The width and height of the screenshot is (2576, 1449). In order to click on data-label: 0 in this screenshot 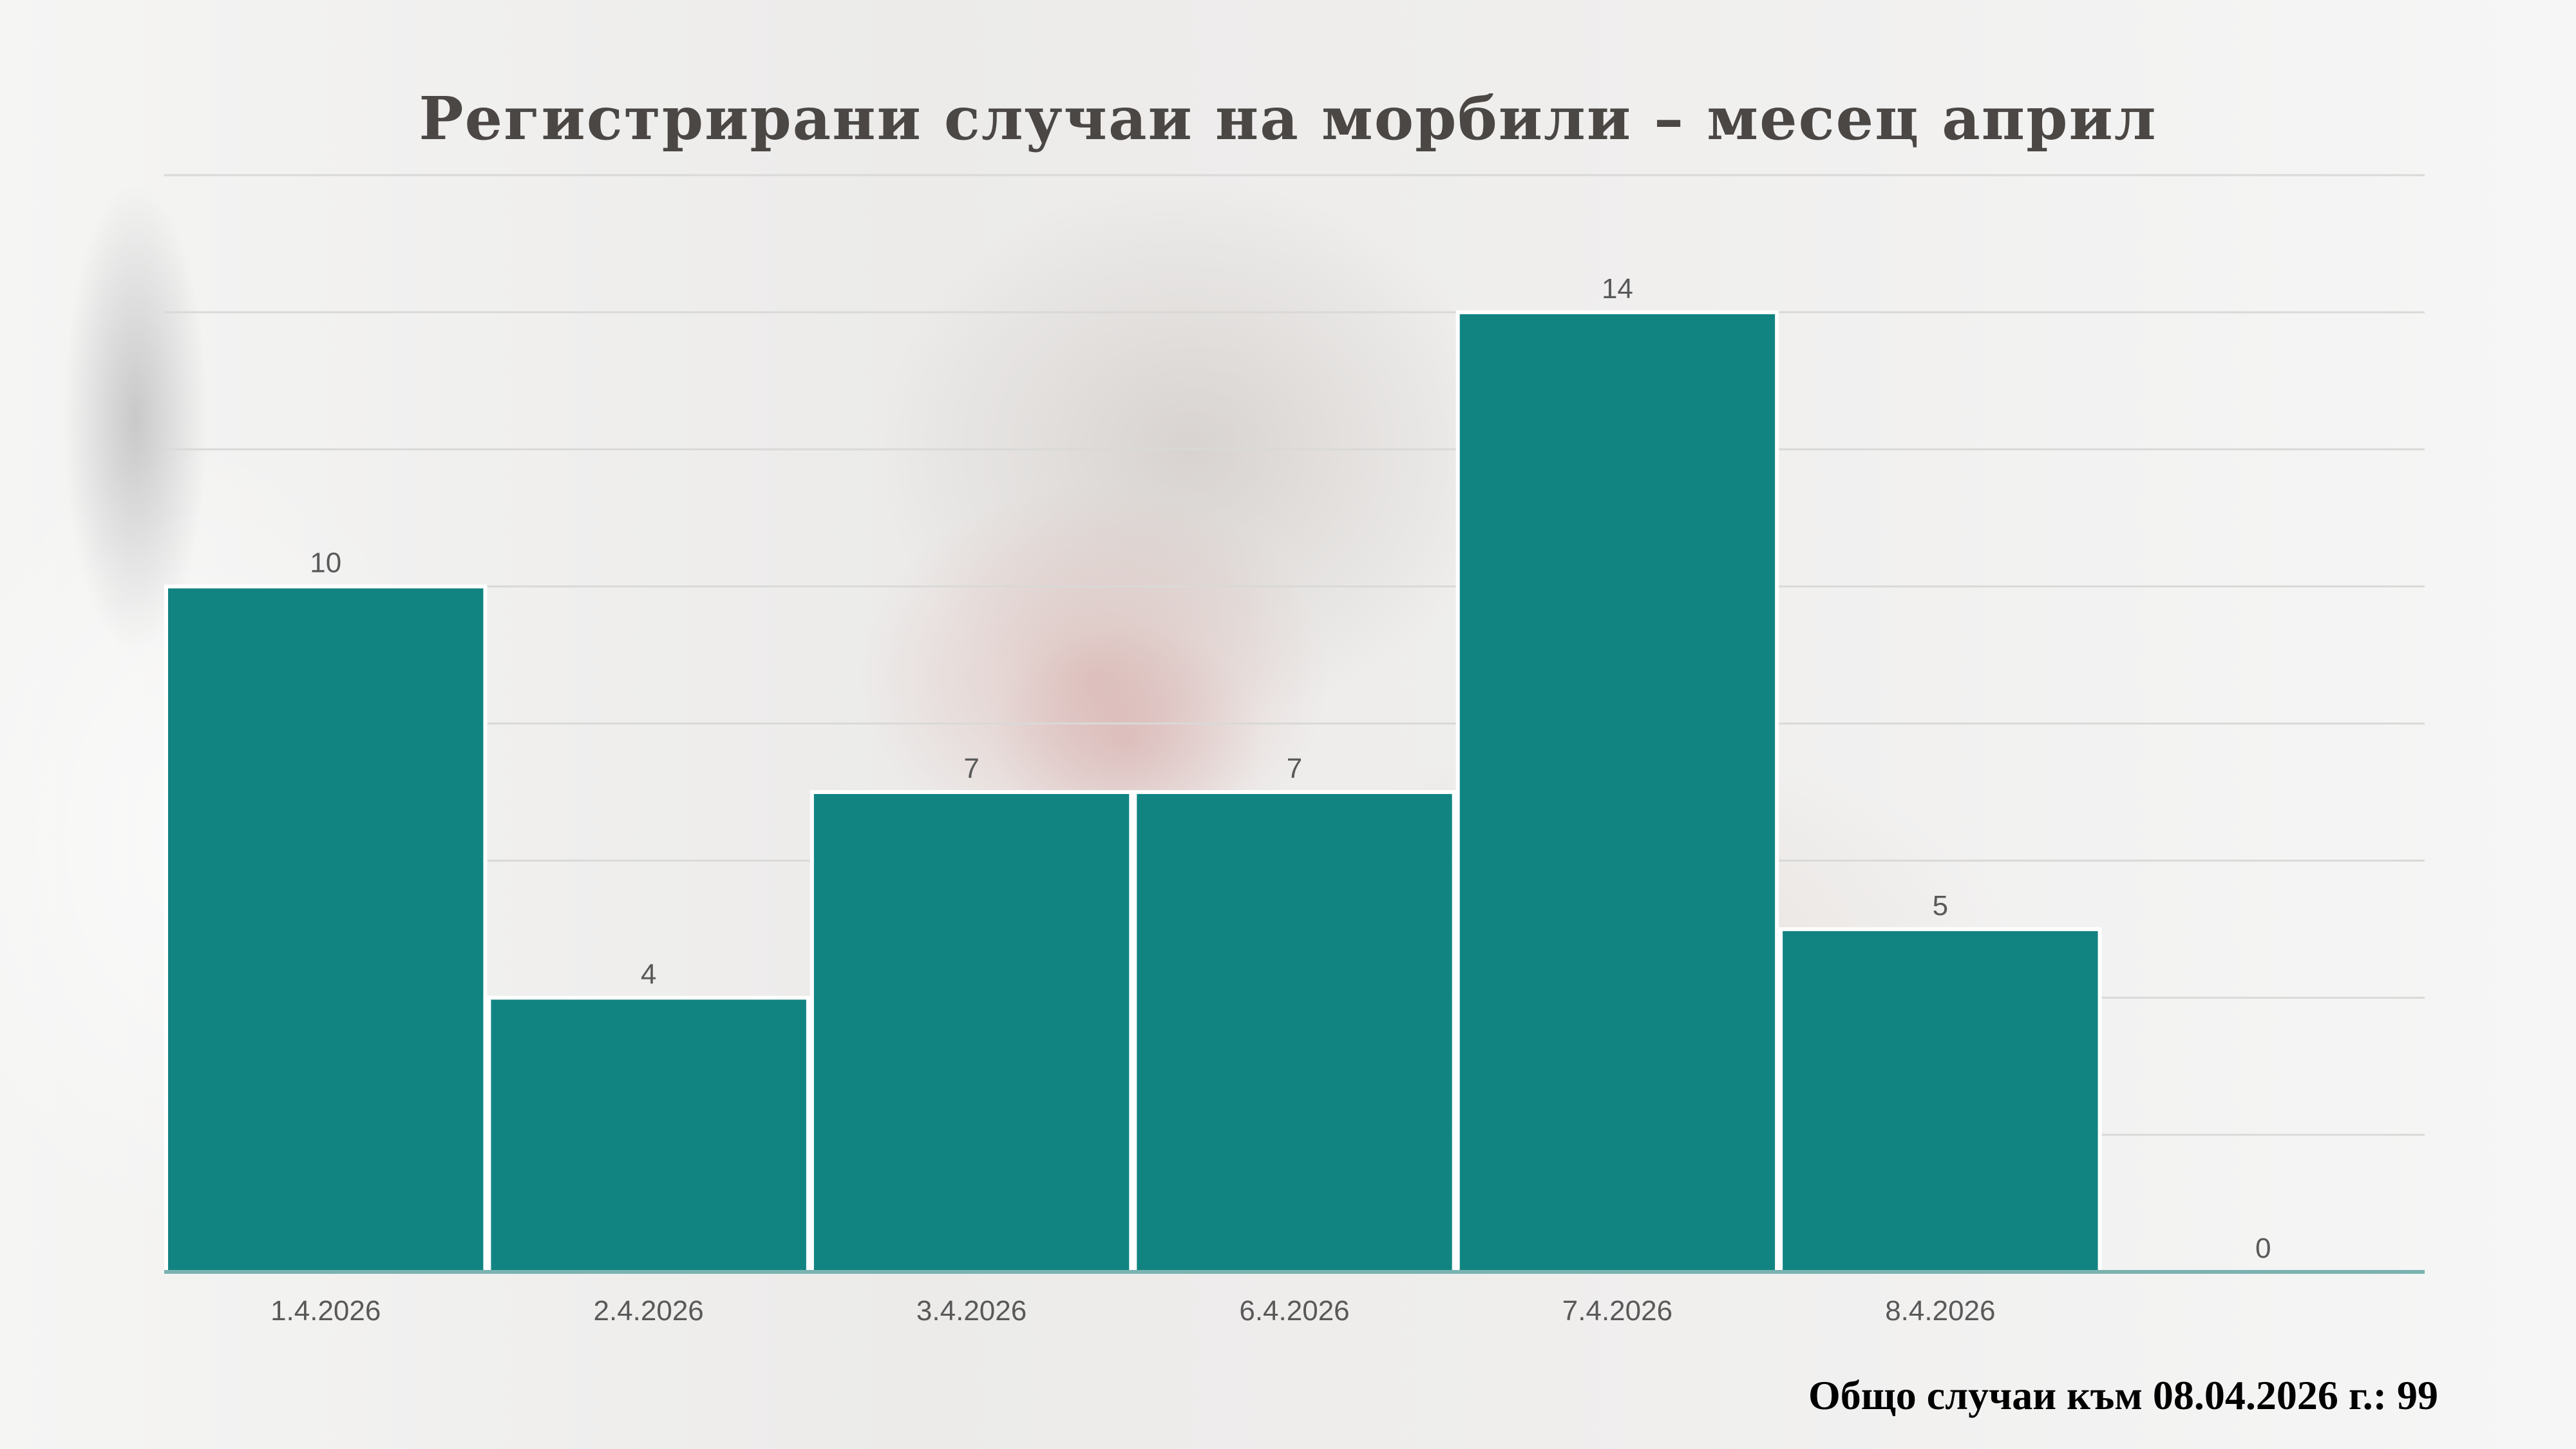, I will do `click(2263, 1249)`.